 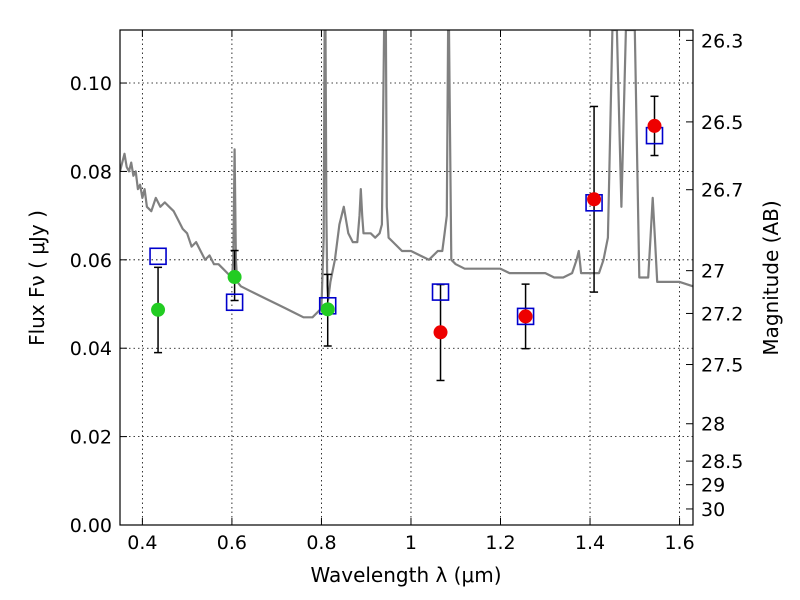 I want to click on x-tick-label: 0.8, so click(x=321, y=543).